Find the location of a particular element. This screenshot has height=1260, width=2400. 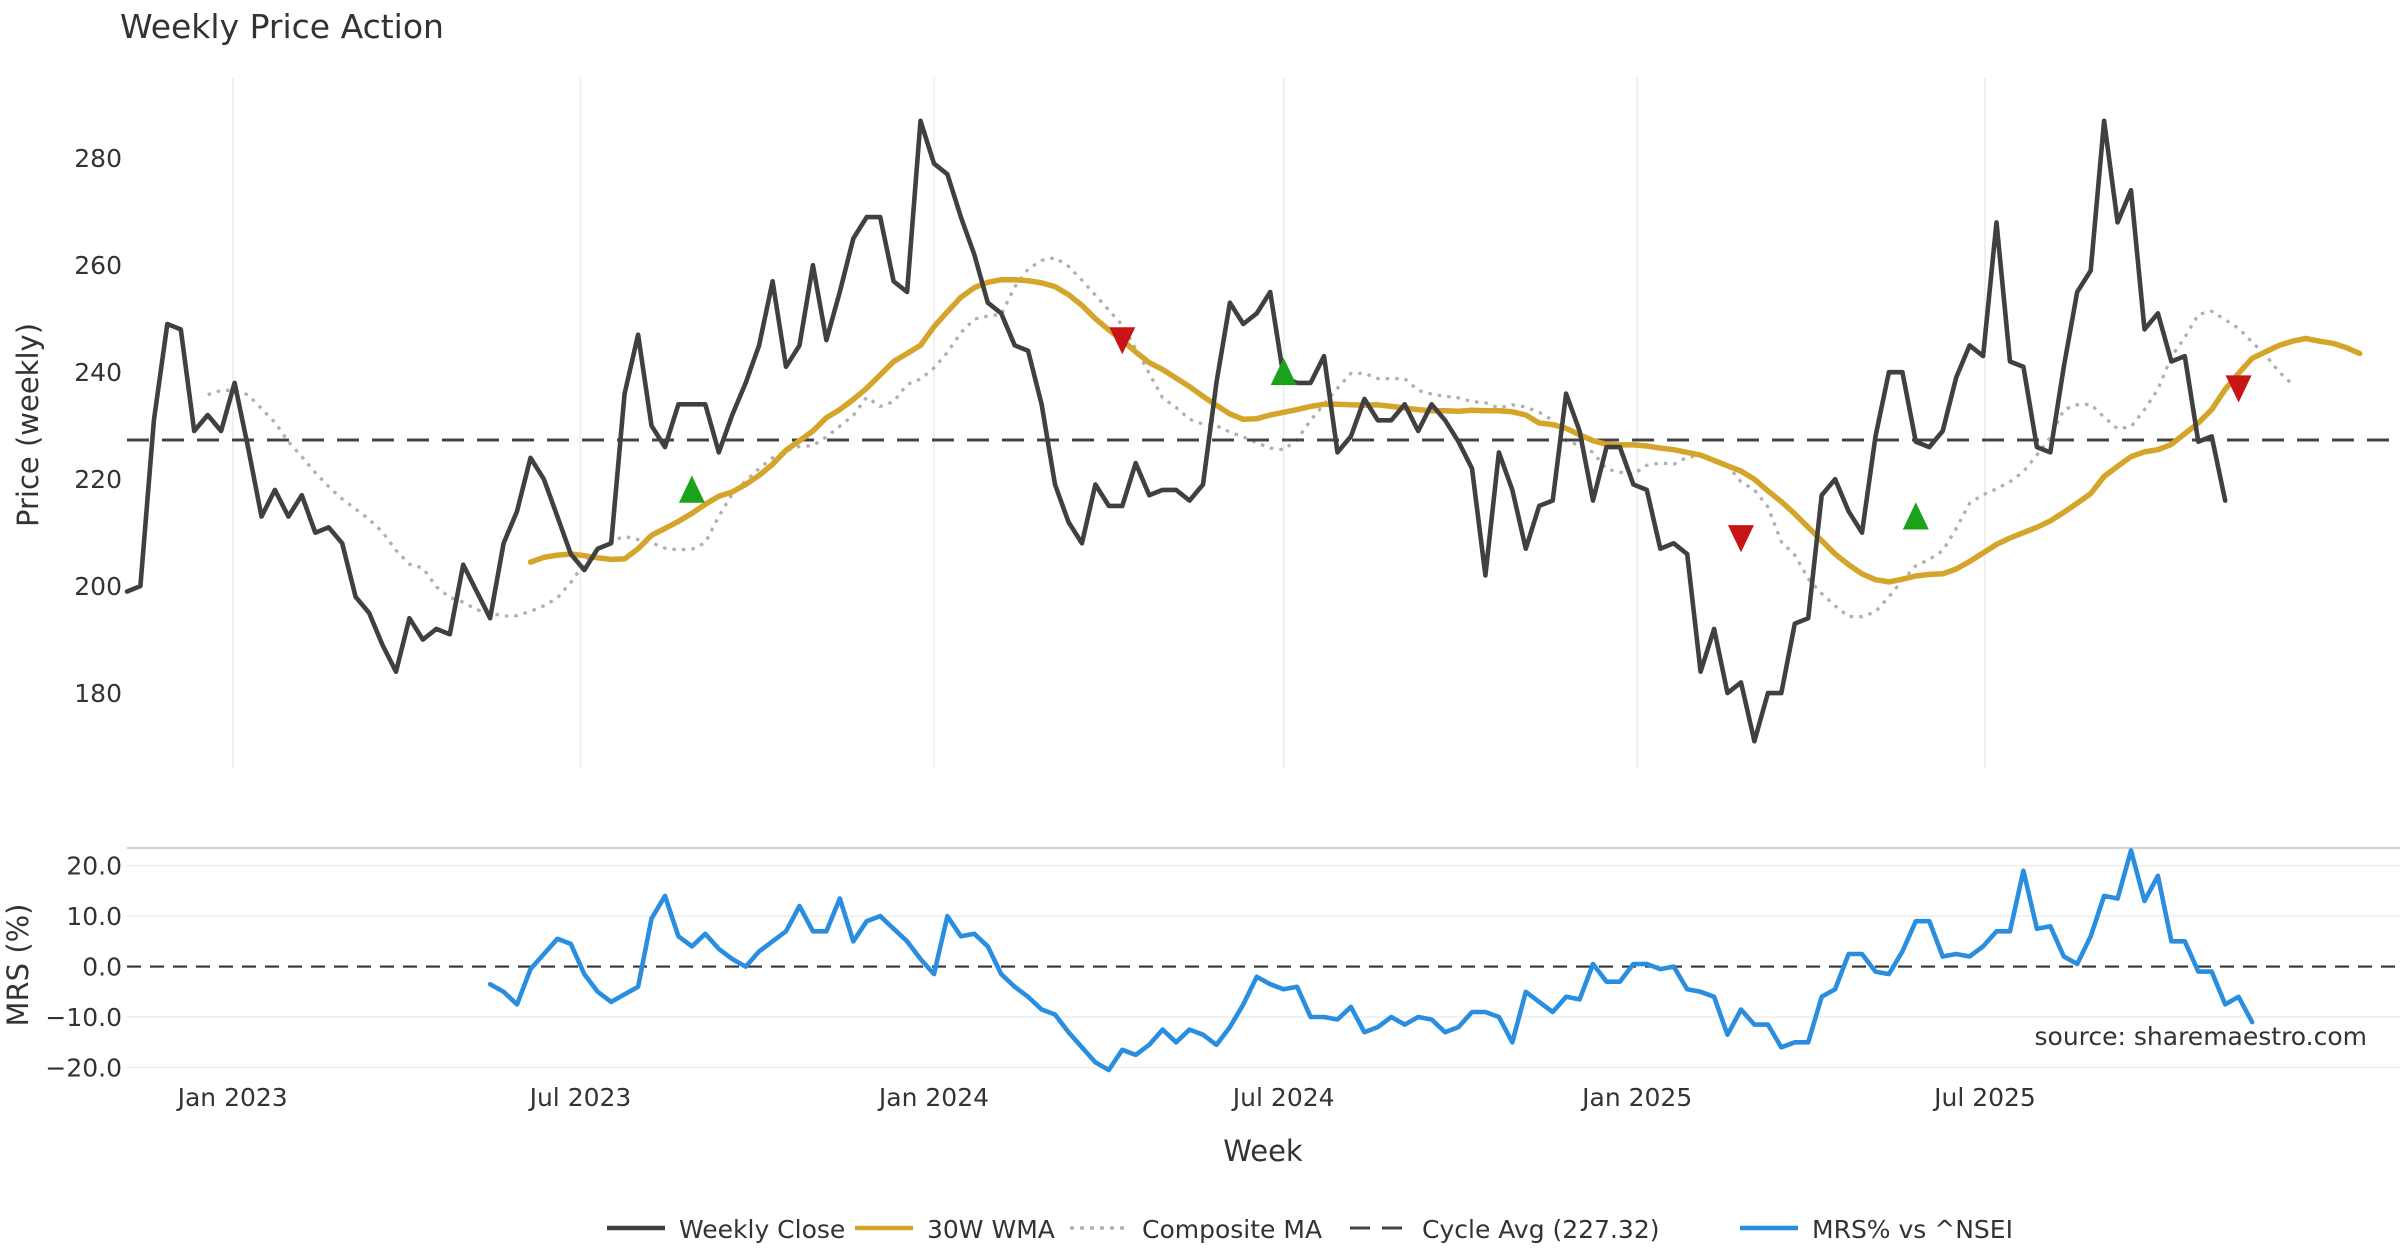

price-y-tick-label: 280 is located at coordinates (98, 158).